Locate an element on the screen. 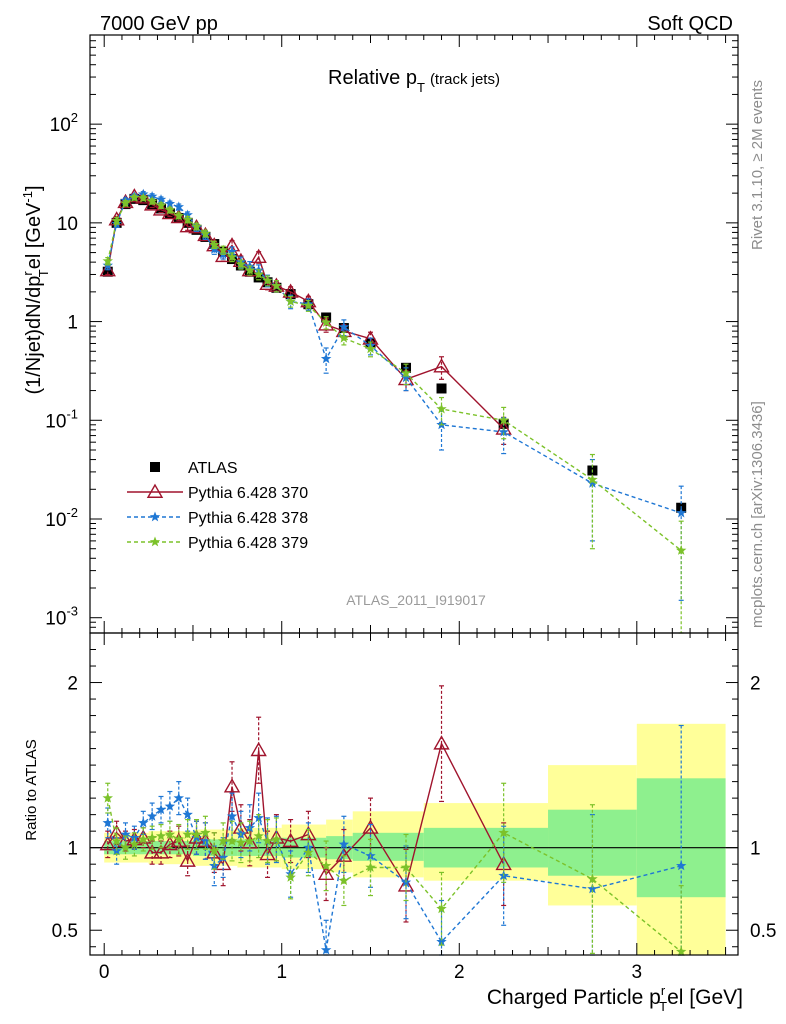 This screenshot has height=1024, width=786. ratio-y-tick-label-right: 2 is located at coordinates (755, 684).